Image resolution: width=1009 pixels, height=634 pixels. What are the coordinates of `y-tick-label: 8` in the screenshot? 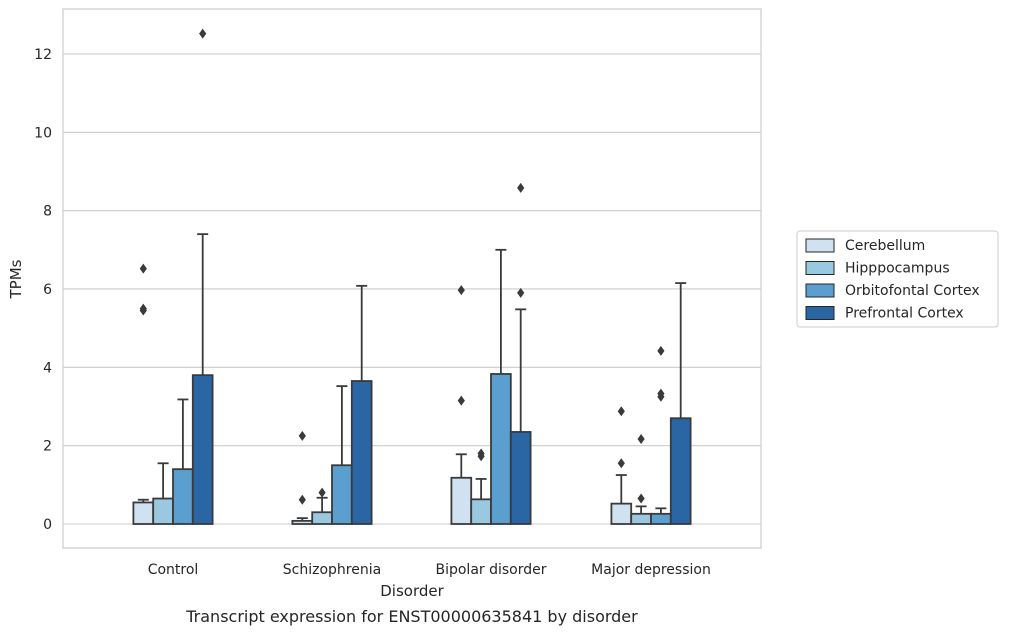 It's located at (47, 212).